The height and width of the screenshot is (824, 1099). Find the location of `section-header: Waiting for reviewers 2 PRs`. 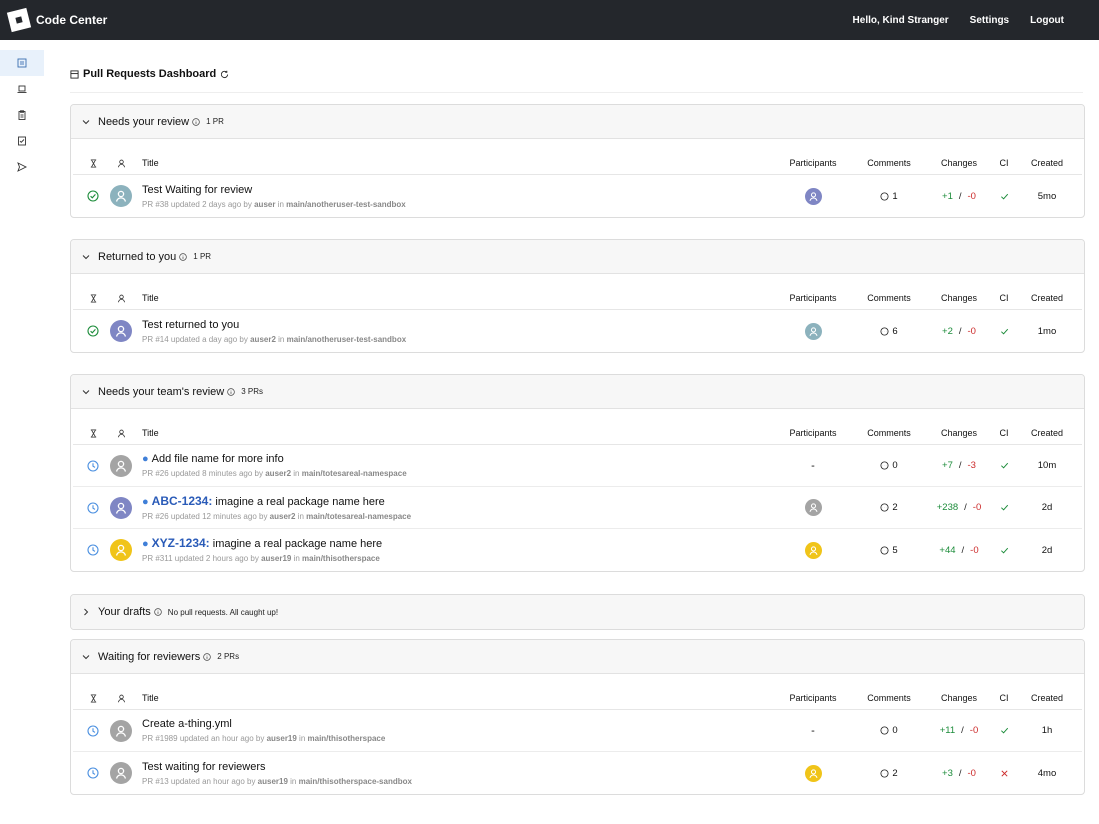

section-header: Waiting for reviewers 2 PRs is located at coordinates (577, 657).